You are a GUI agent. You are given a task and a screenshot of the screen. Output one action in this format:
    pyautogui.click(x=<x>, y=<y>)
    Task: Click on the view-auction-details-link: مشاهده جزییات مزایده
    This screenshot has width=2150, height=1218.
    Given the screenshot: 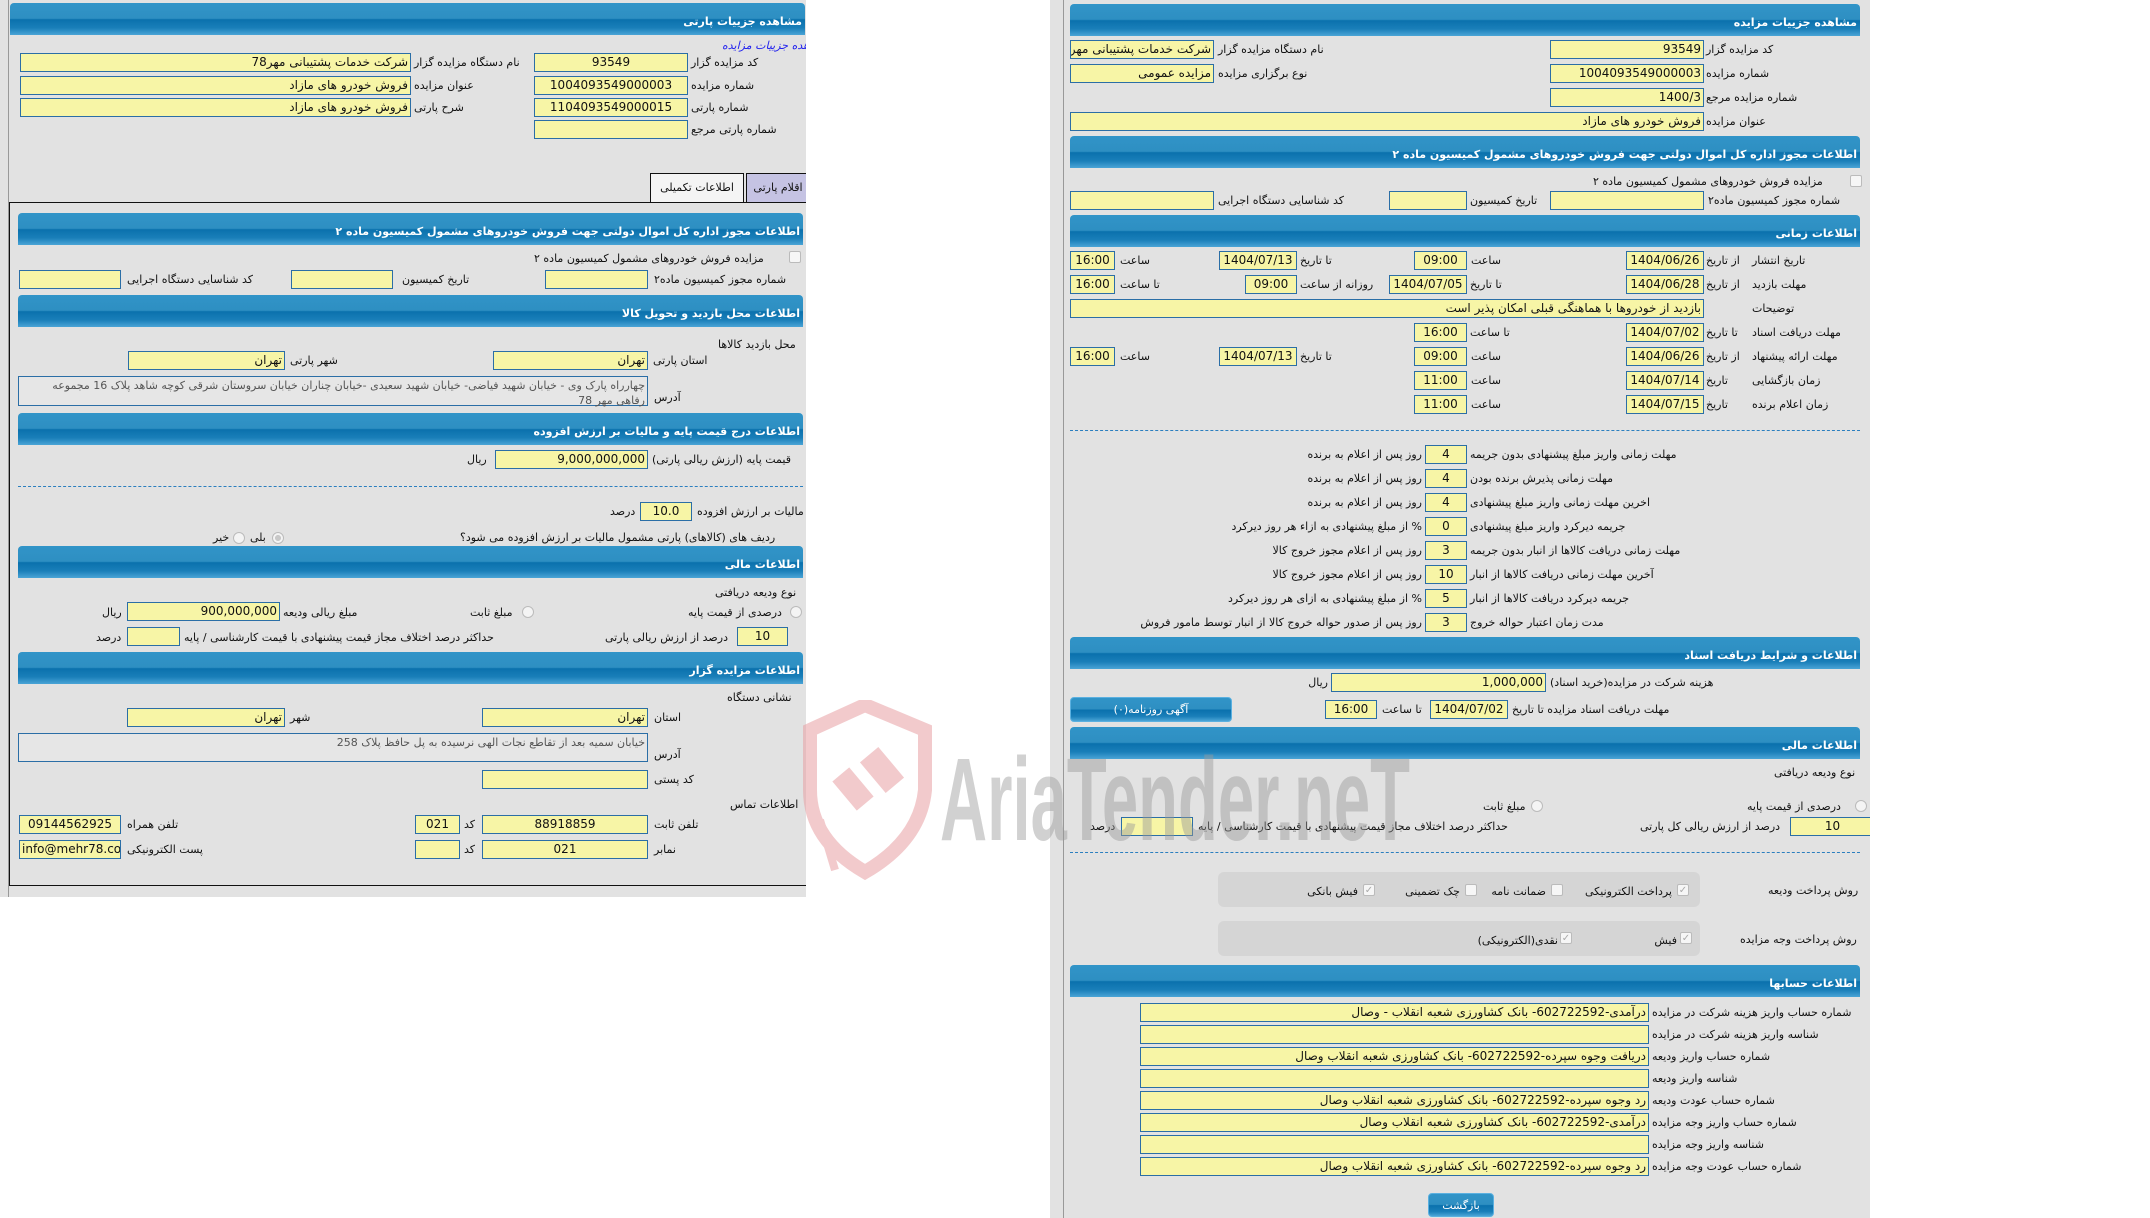 What is the action you would take?
    pyautogui.click(x=764, y=45)
    